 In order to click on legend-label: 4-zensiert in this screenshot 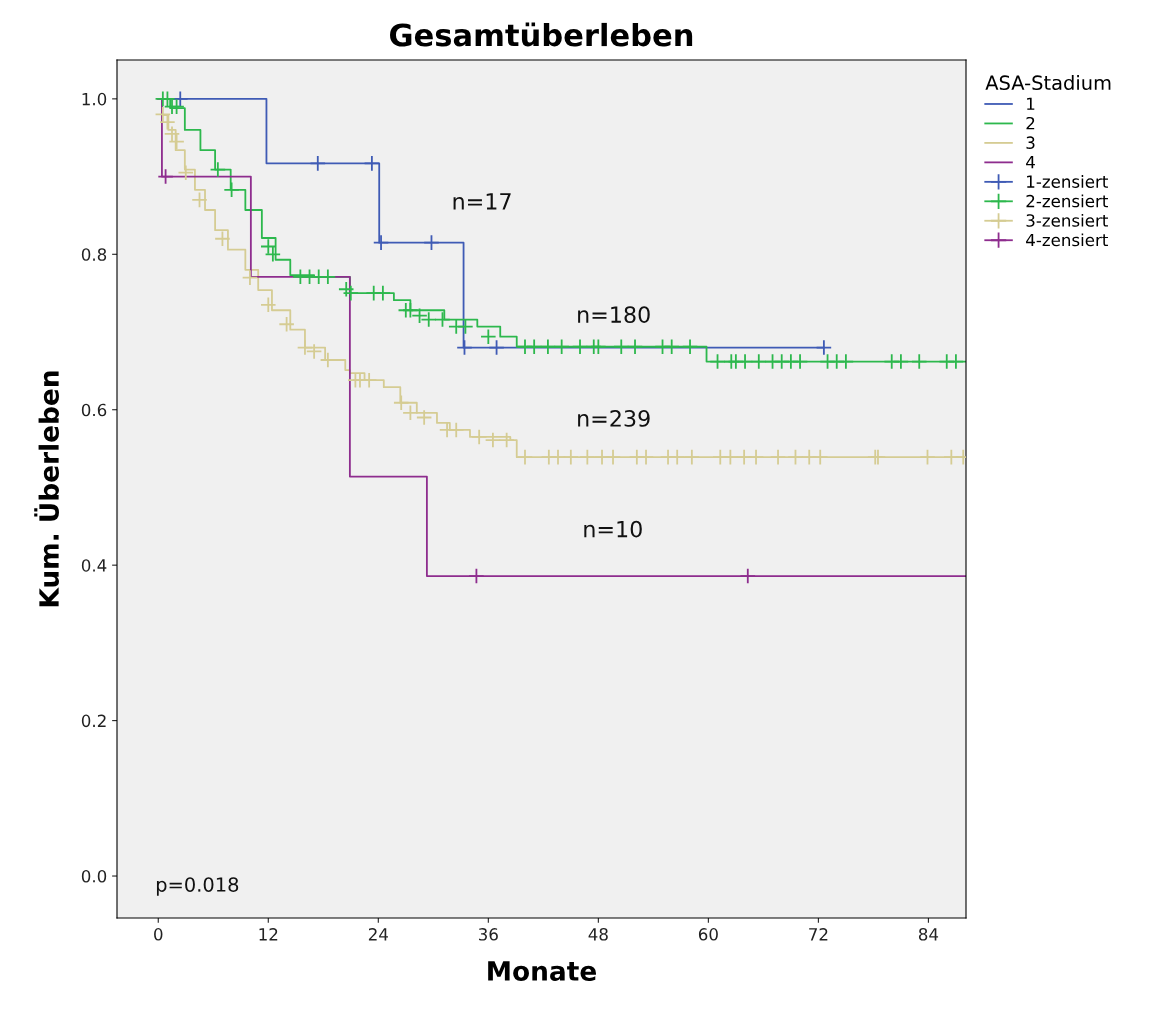, I will do `click(1067, 240)`.